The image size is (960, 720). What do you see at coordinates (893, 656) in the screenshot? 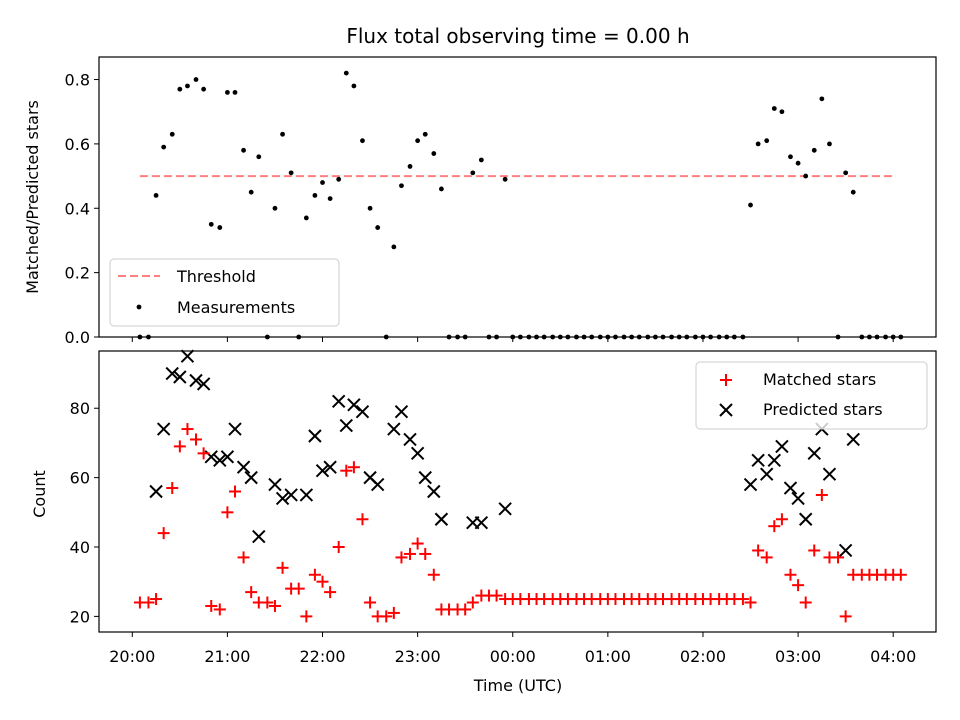
I see `x-tick-label: 04:00` at bounding box center [893, 656].